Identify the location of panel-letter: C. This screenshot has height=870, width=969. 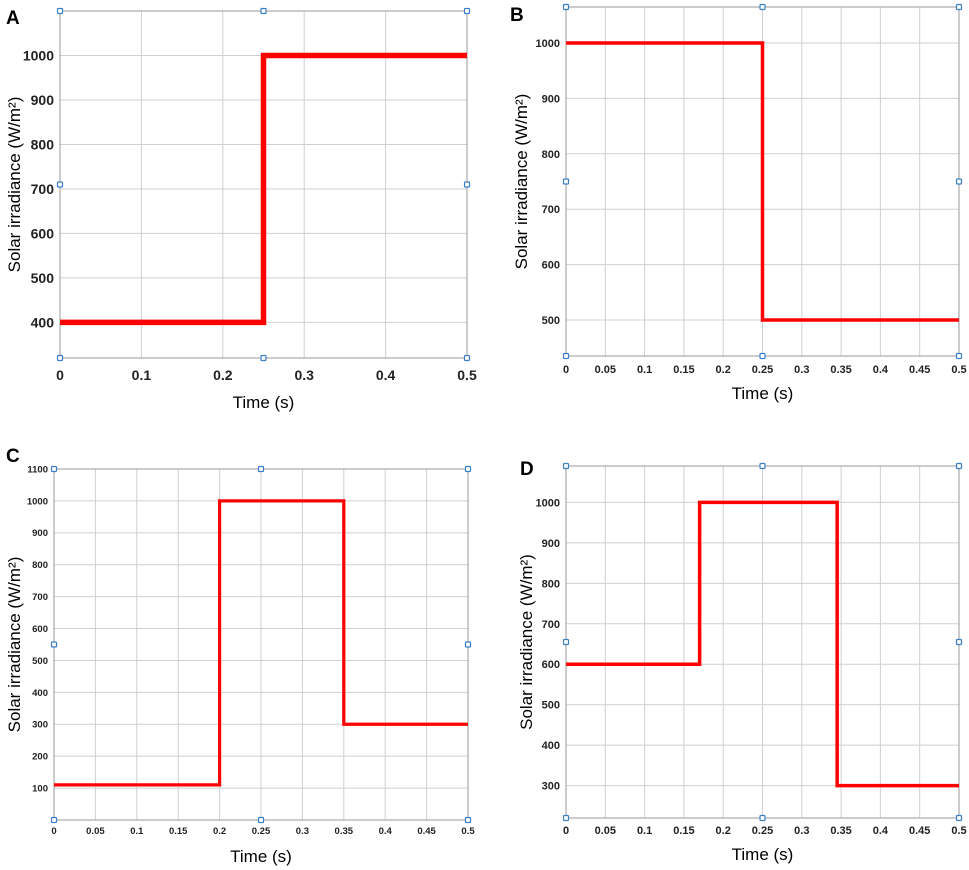
(13, 456).